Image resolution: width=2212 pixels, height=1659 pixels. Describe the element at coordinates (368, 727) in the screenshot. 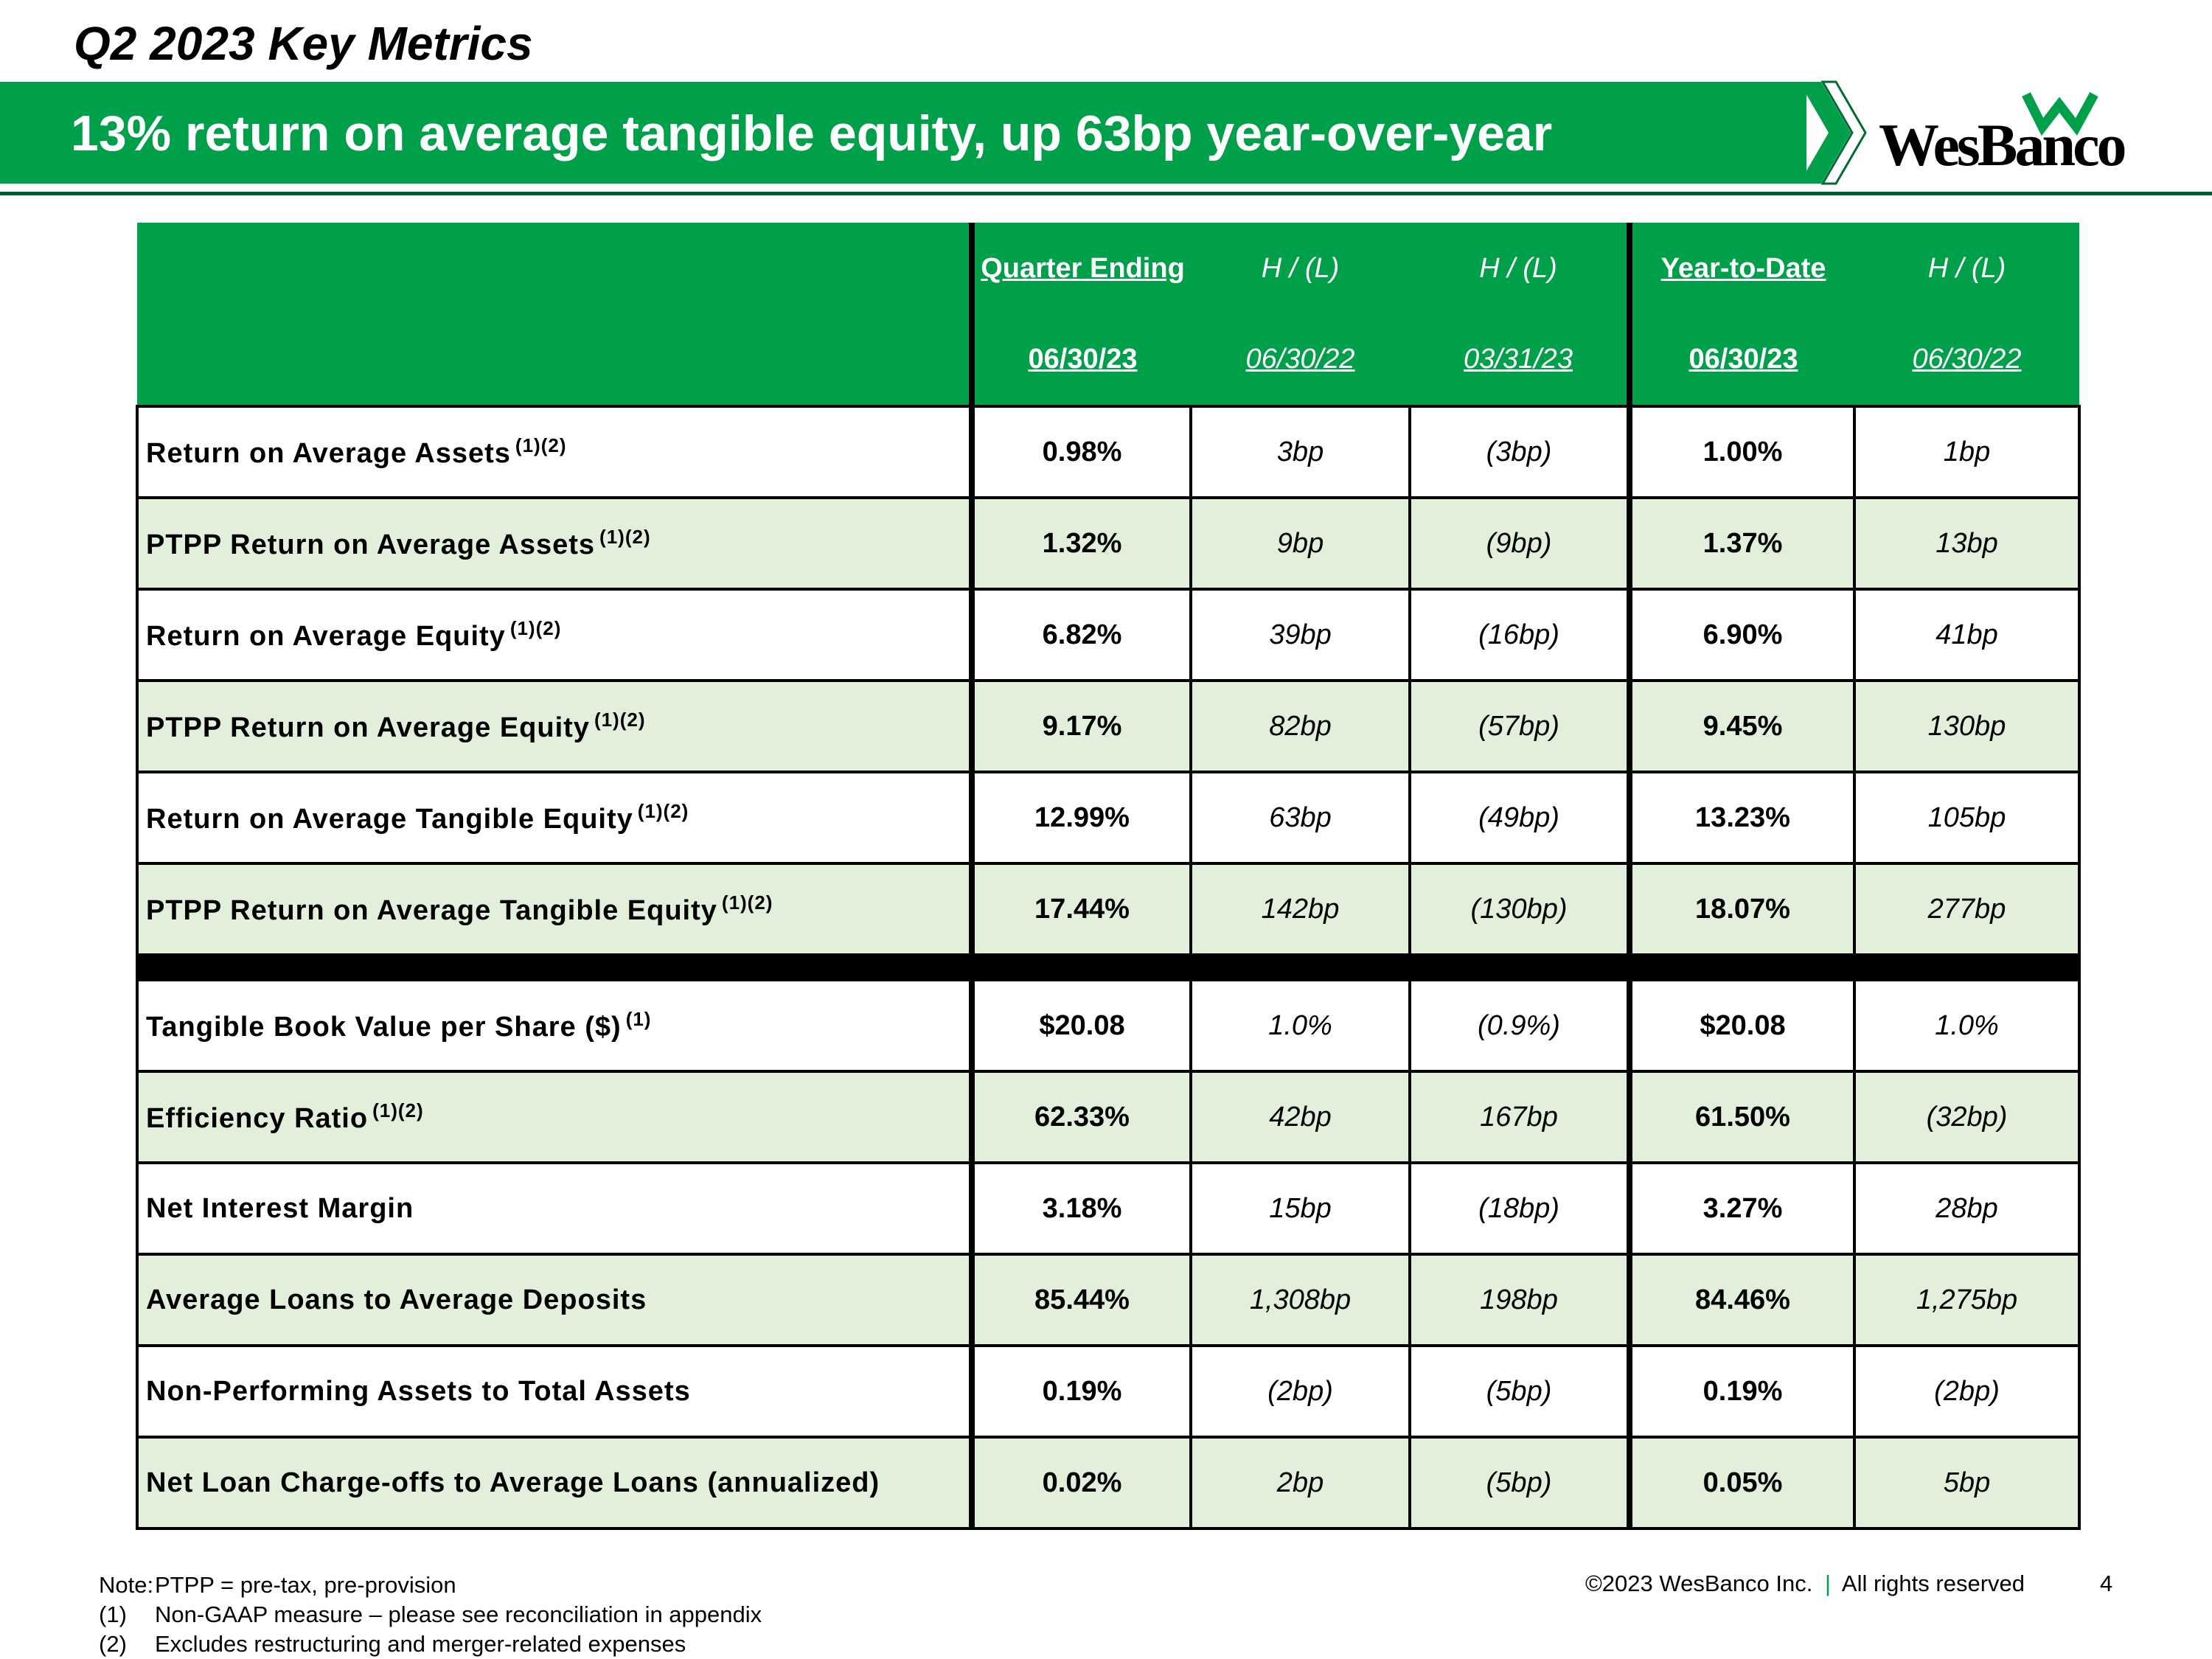

I see `row-label: PTPP Return on Average Equity` at that location.